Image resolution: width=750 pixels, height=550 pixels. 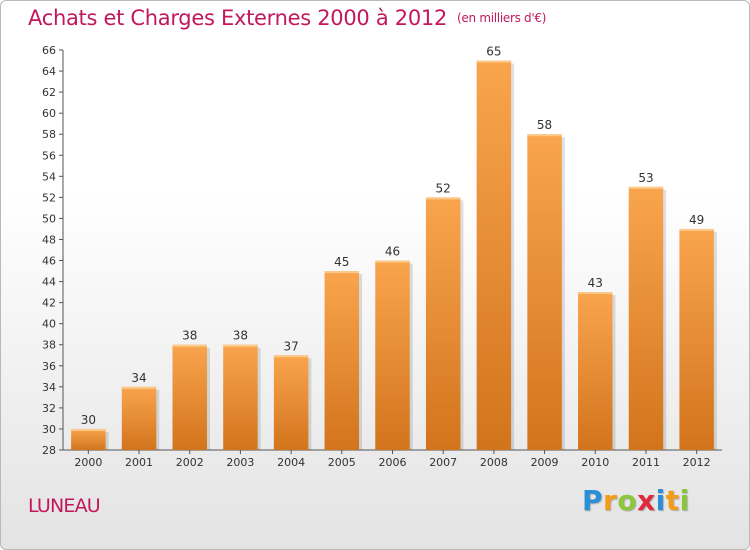 What do you see at coordinates (49, 429) in the screenshot?
I see `y-tick-label: 30` at bounding box center [49, 429].